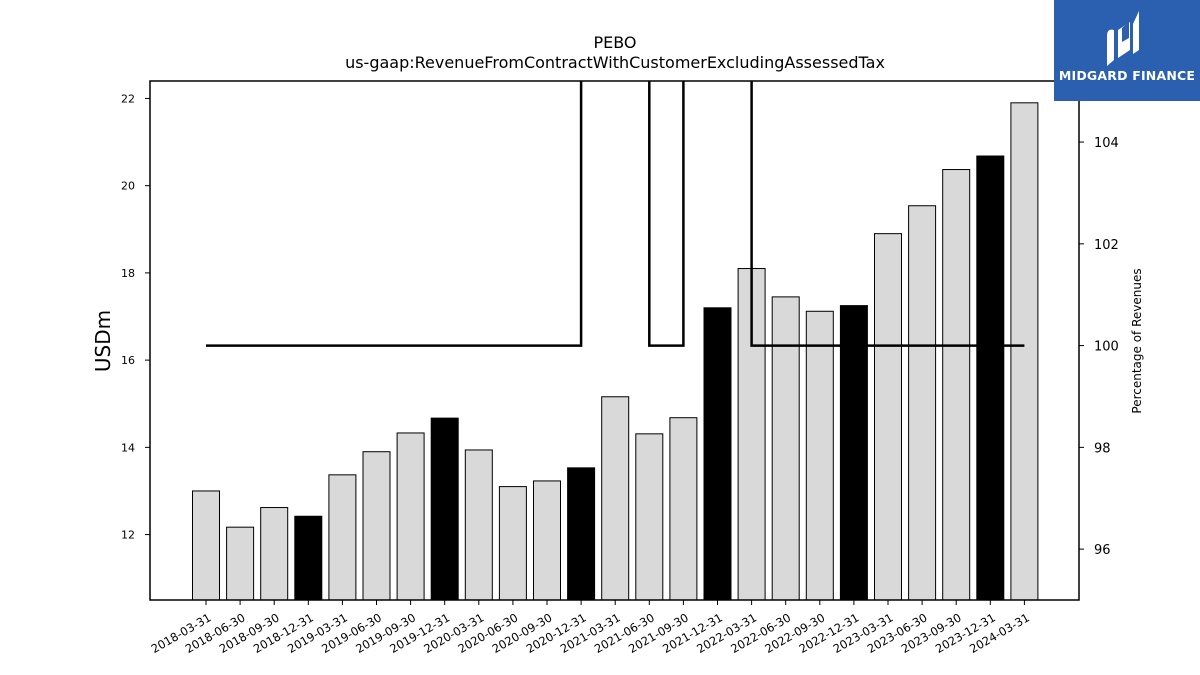  I want to click on y2-tick-label-100: 100, so click(1106, 347).